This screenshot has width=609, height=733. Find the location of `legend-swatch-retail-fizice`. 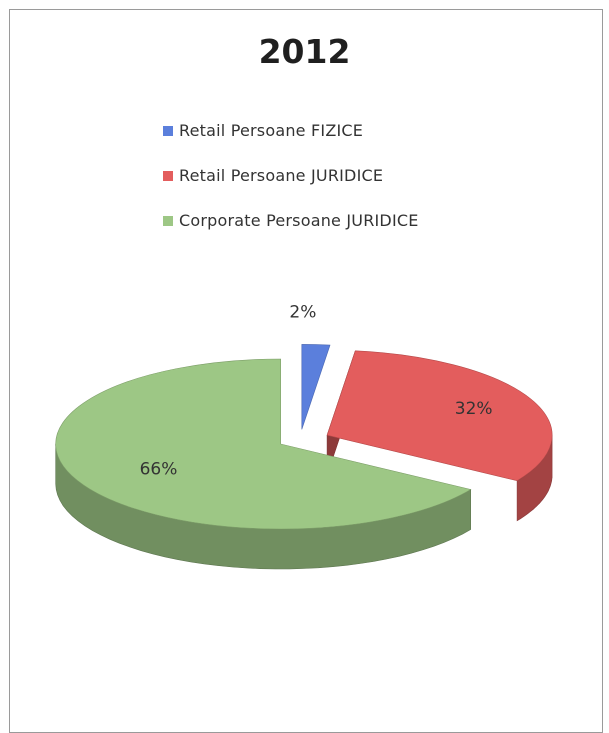

legend-swatch-retail-fizice is located at coordinates (168, 130).